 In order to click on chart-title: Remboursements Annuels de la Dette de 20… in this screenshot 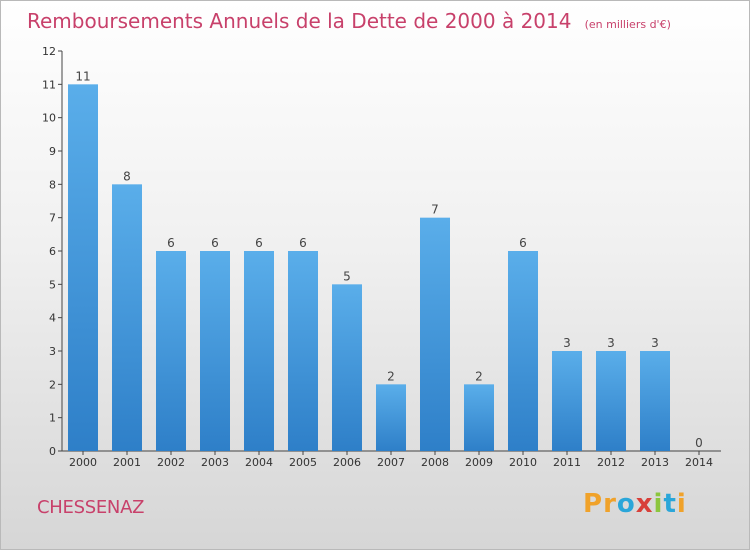, I will do `click(349, 21)`.